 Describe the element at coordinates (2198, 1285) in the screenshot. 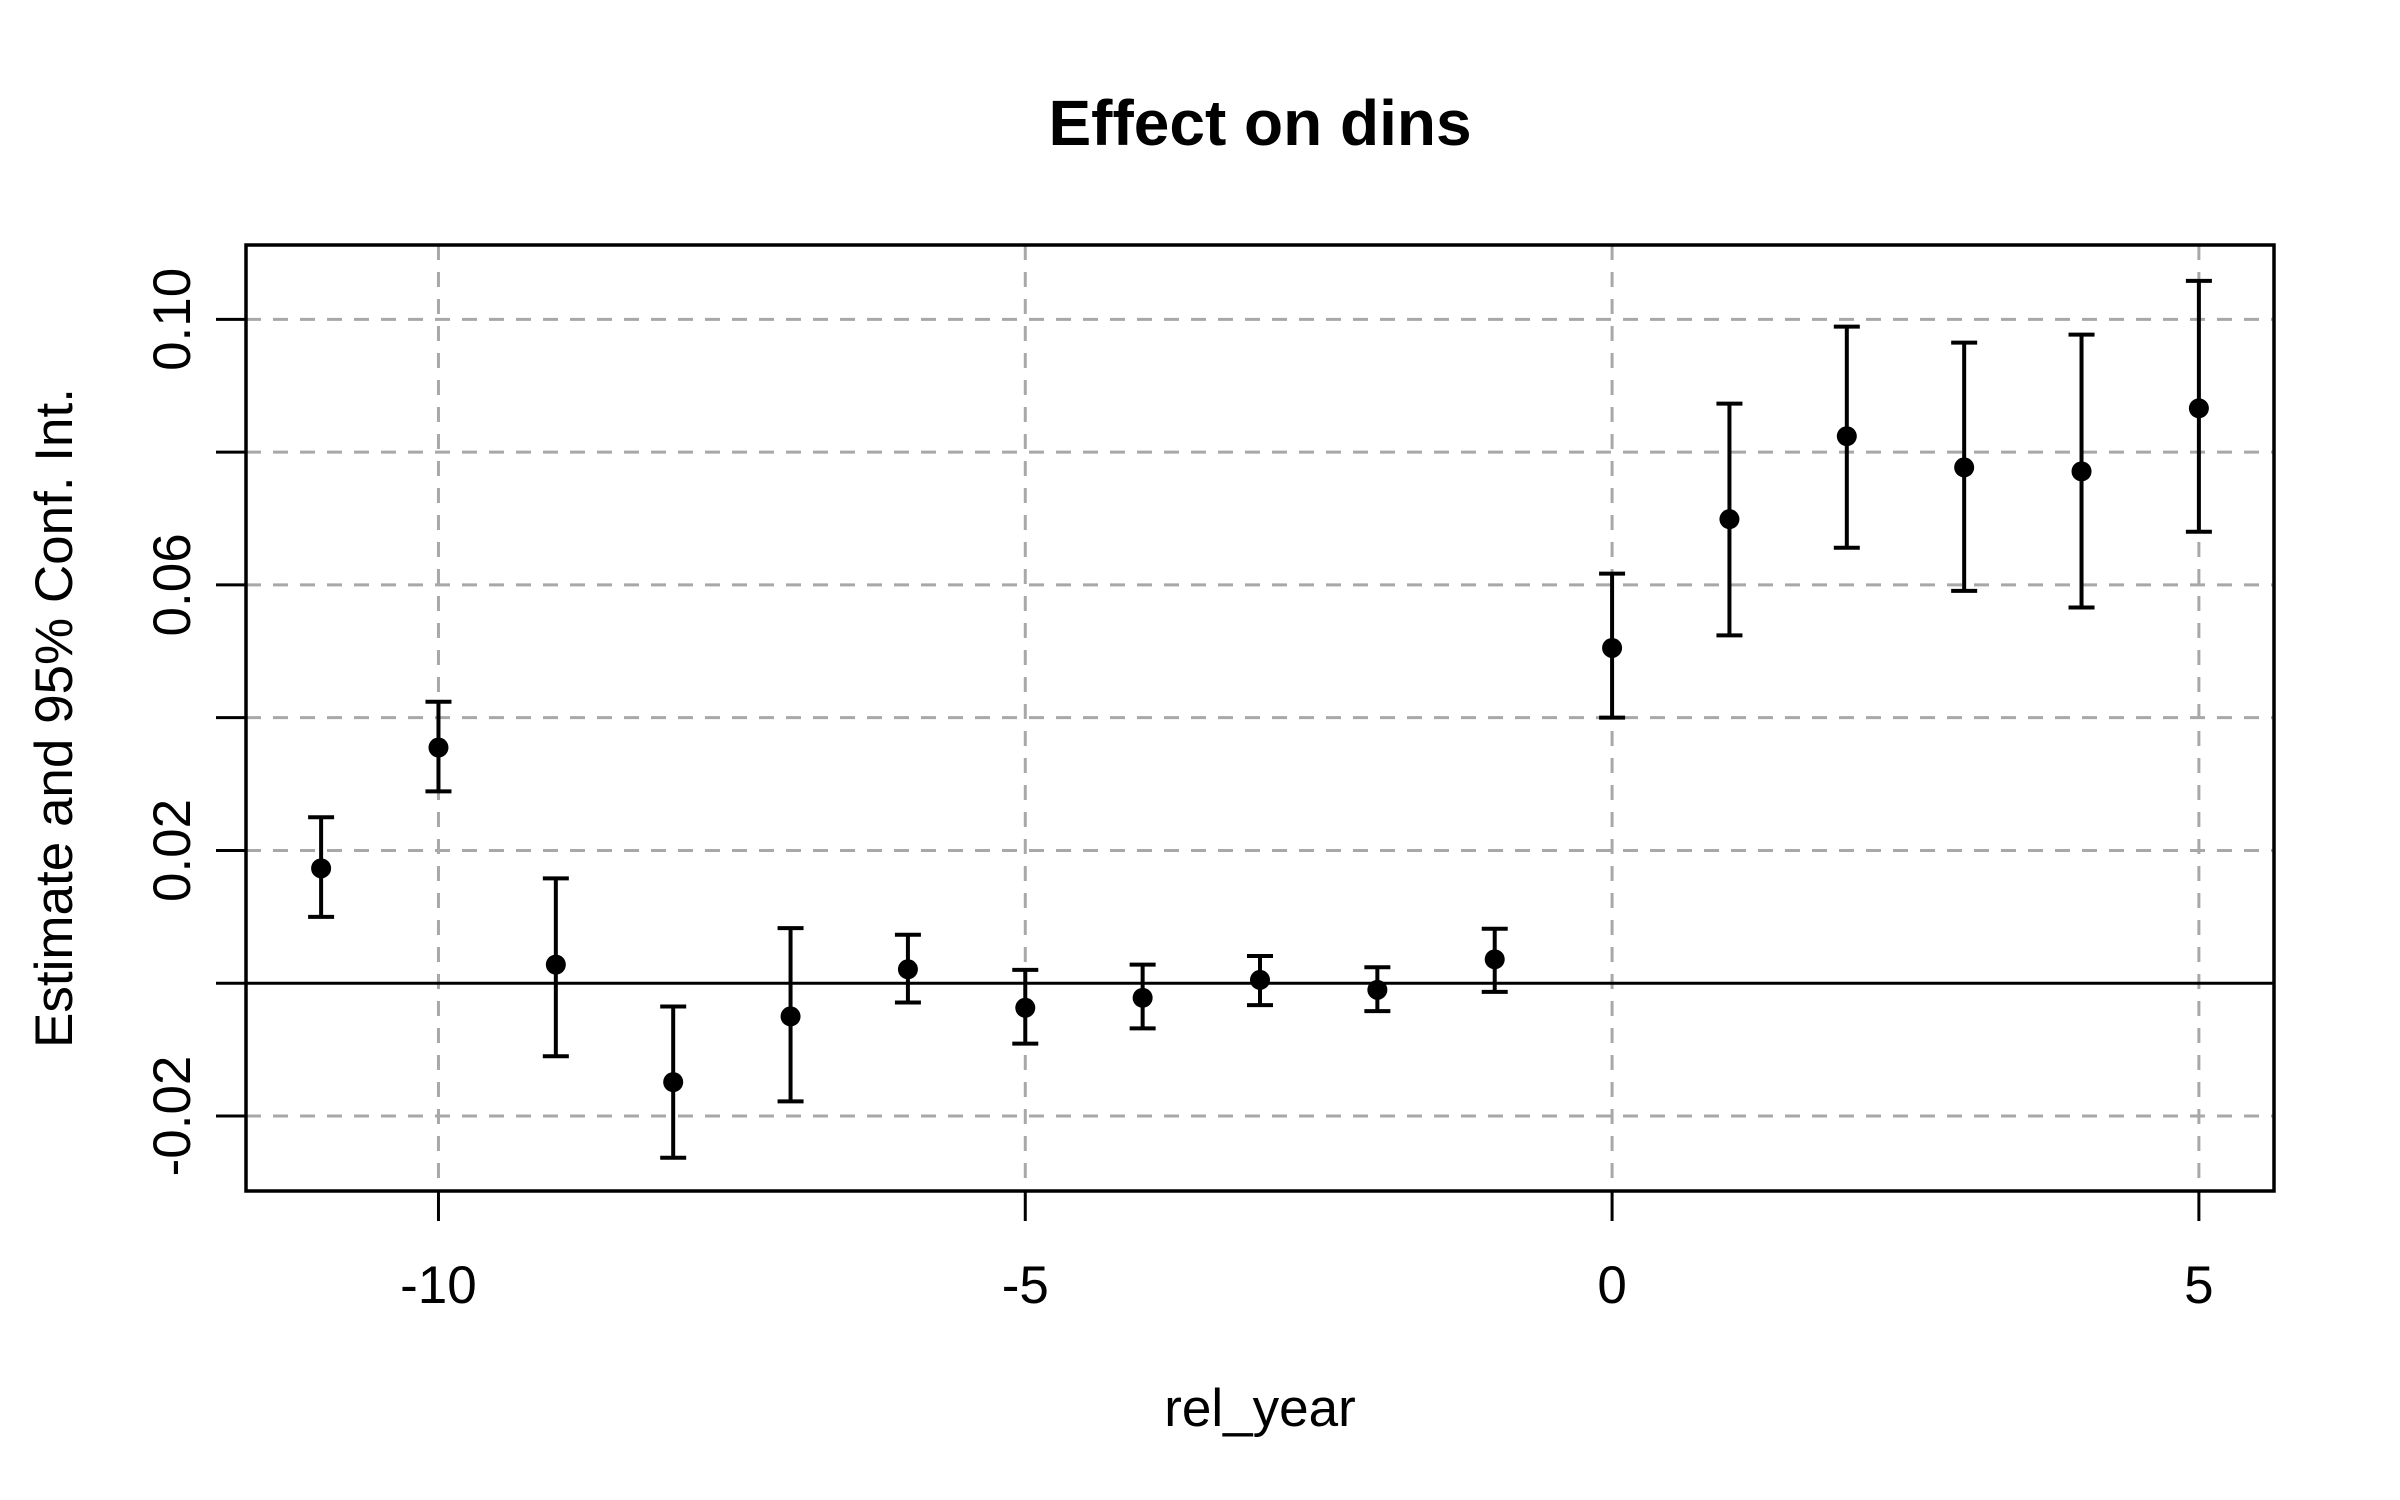

I see `x-tick-label: 5` at that location.